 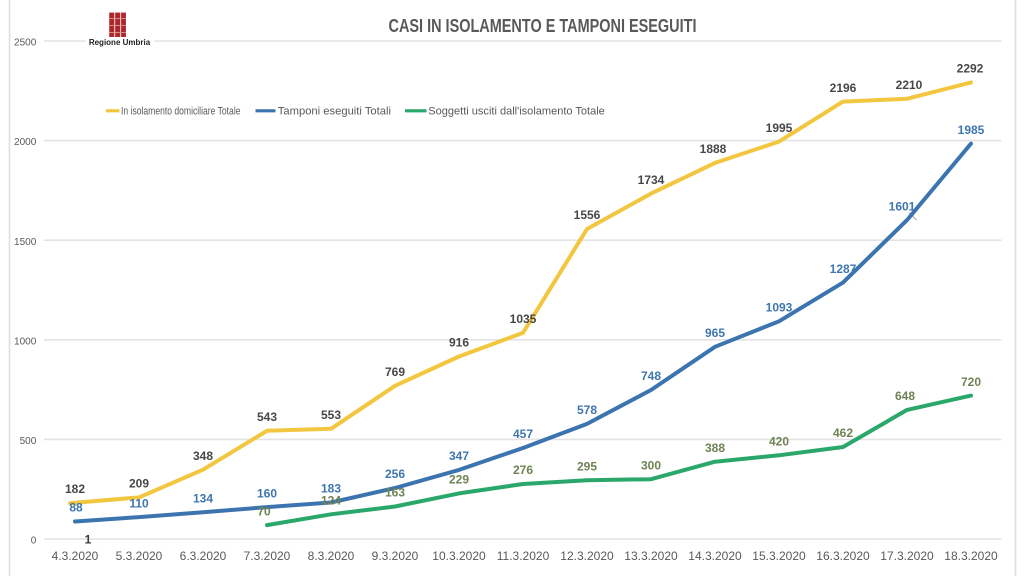 What do you see at coordinates (395, 474) in the screenshot?
I see `svg-text: 256` at bounding box center [395, 474].